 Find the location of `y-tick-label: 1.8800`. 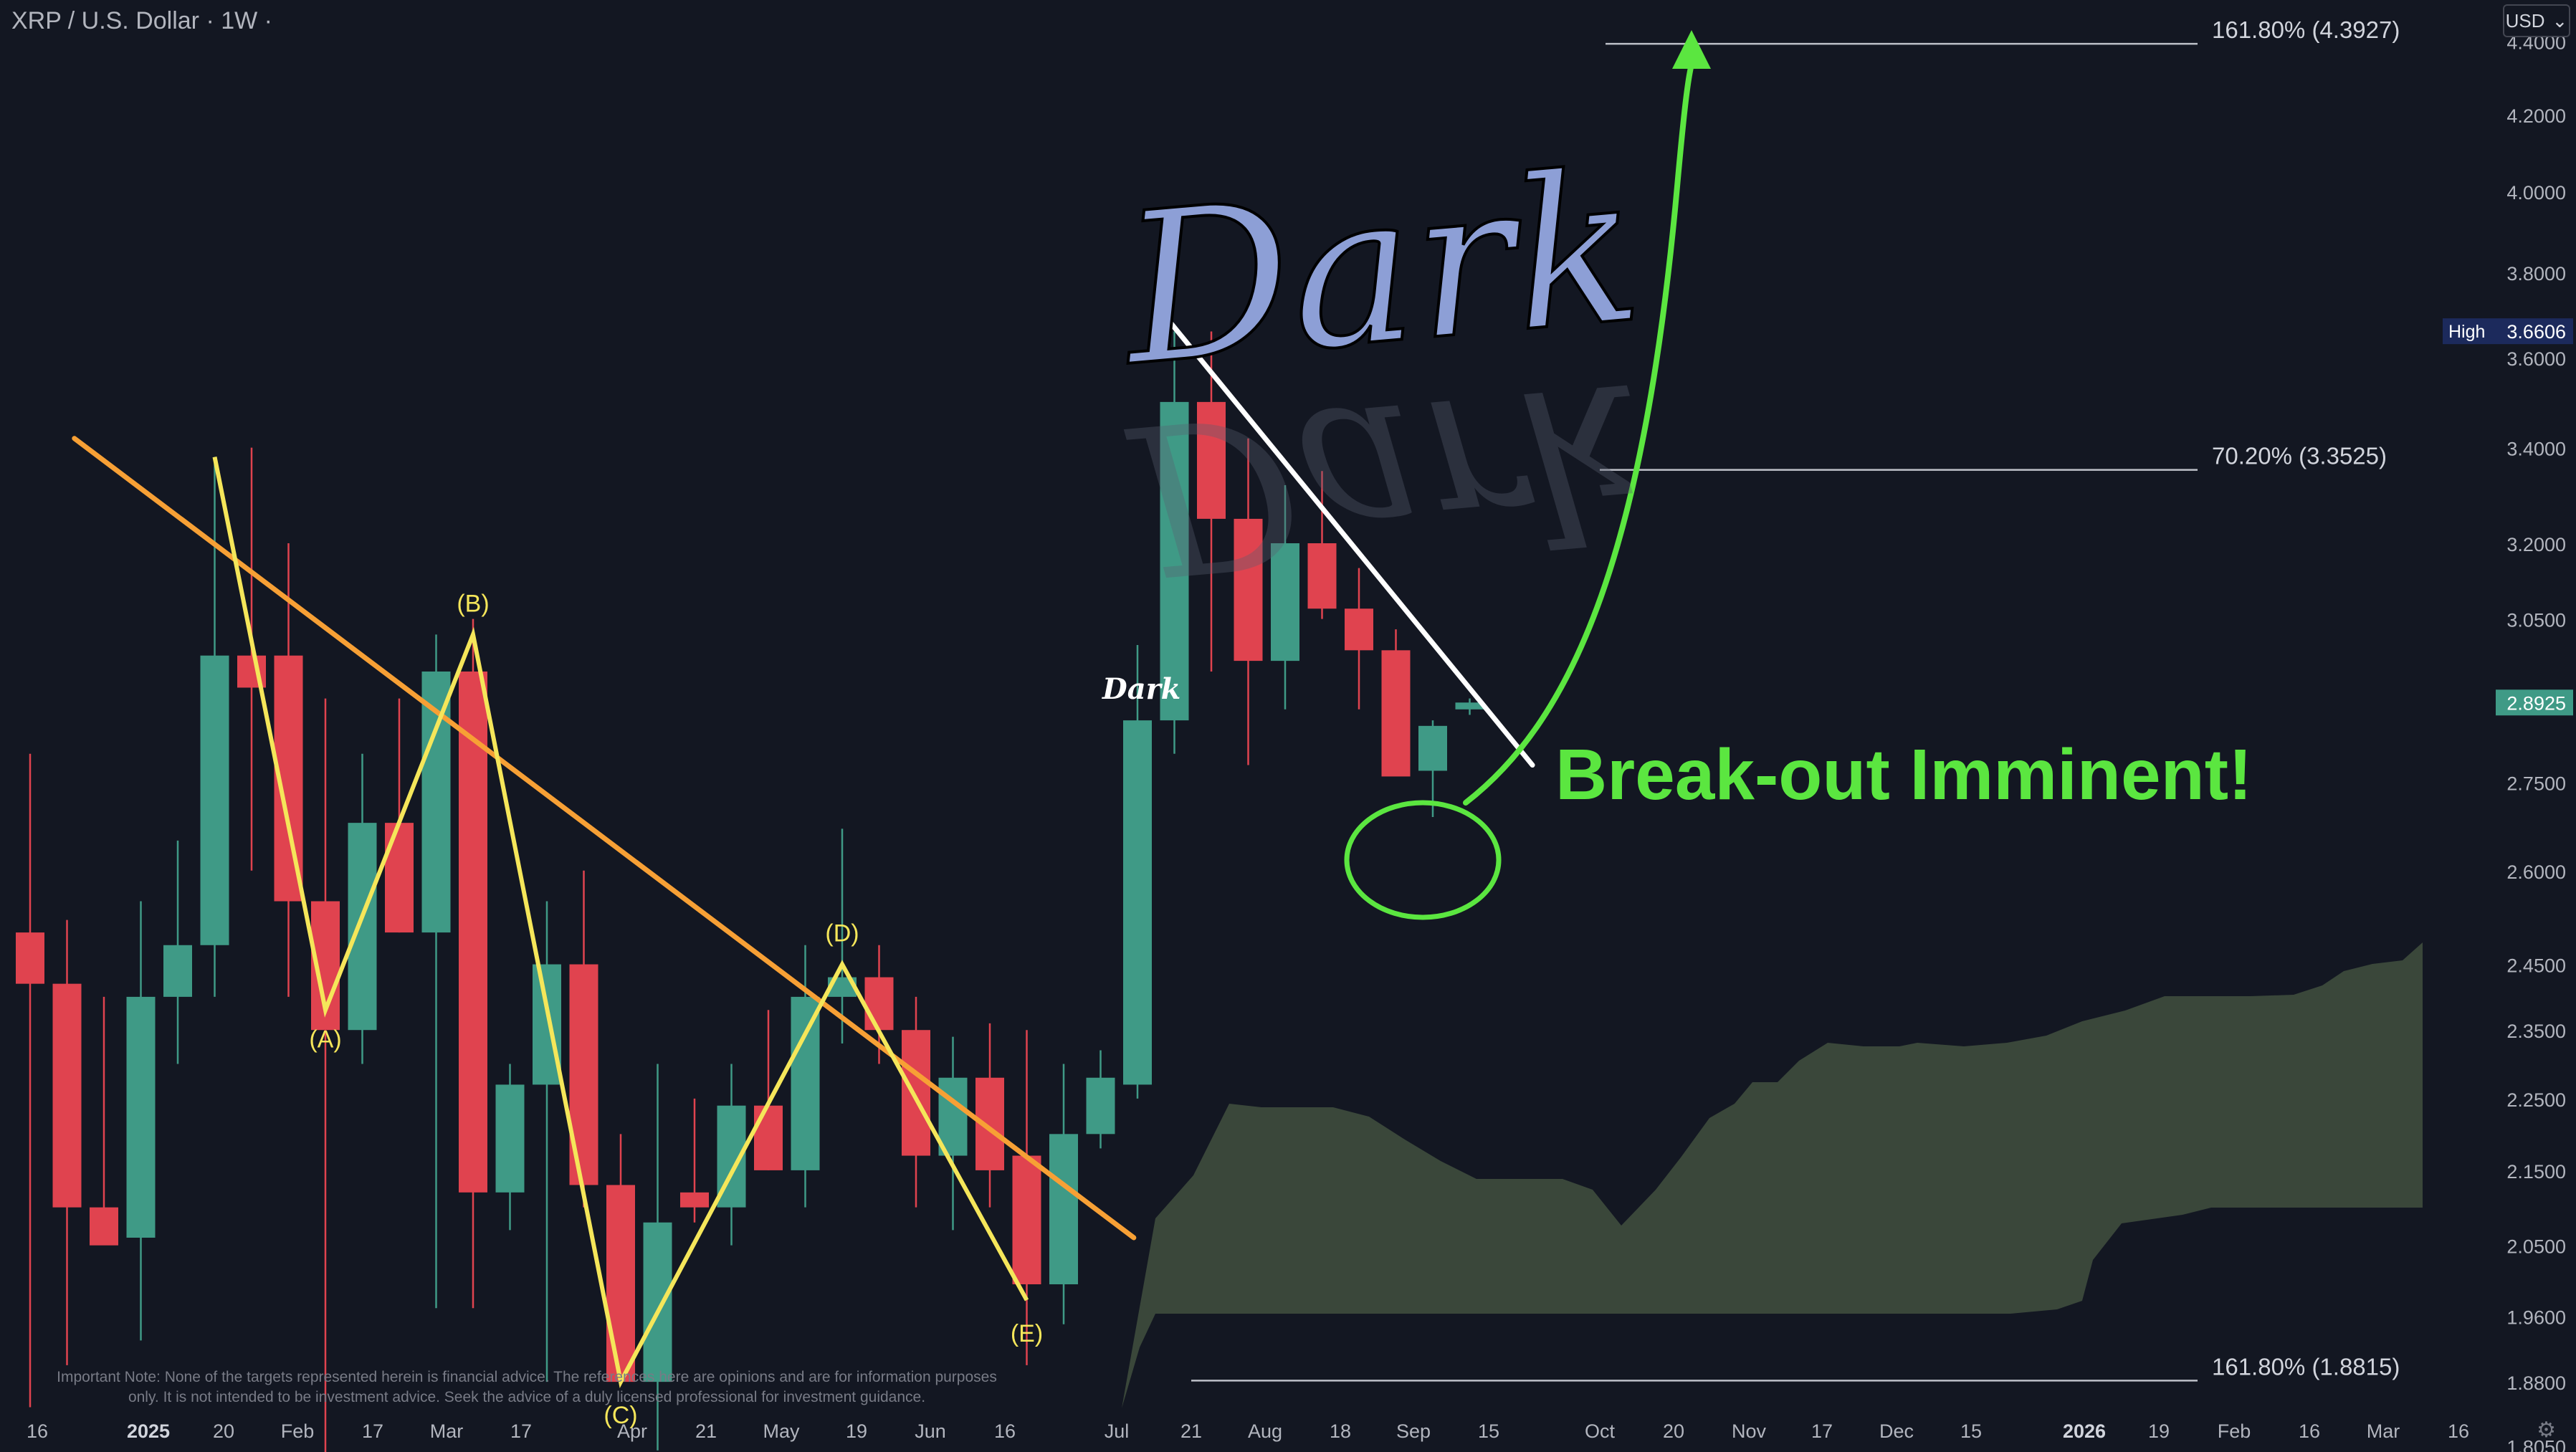

y-tick-label: 1.8800 is located at coordinates (2536, 1383).